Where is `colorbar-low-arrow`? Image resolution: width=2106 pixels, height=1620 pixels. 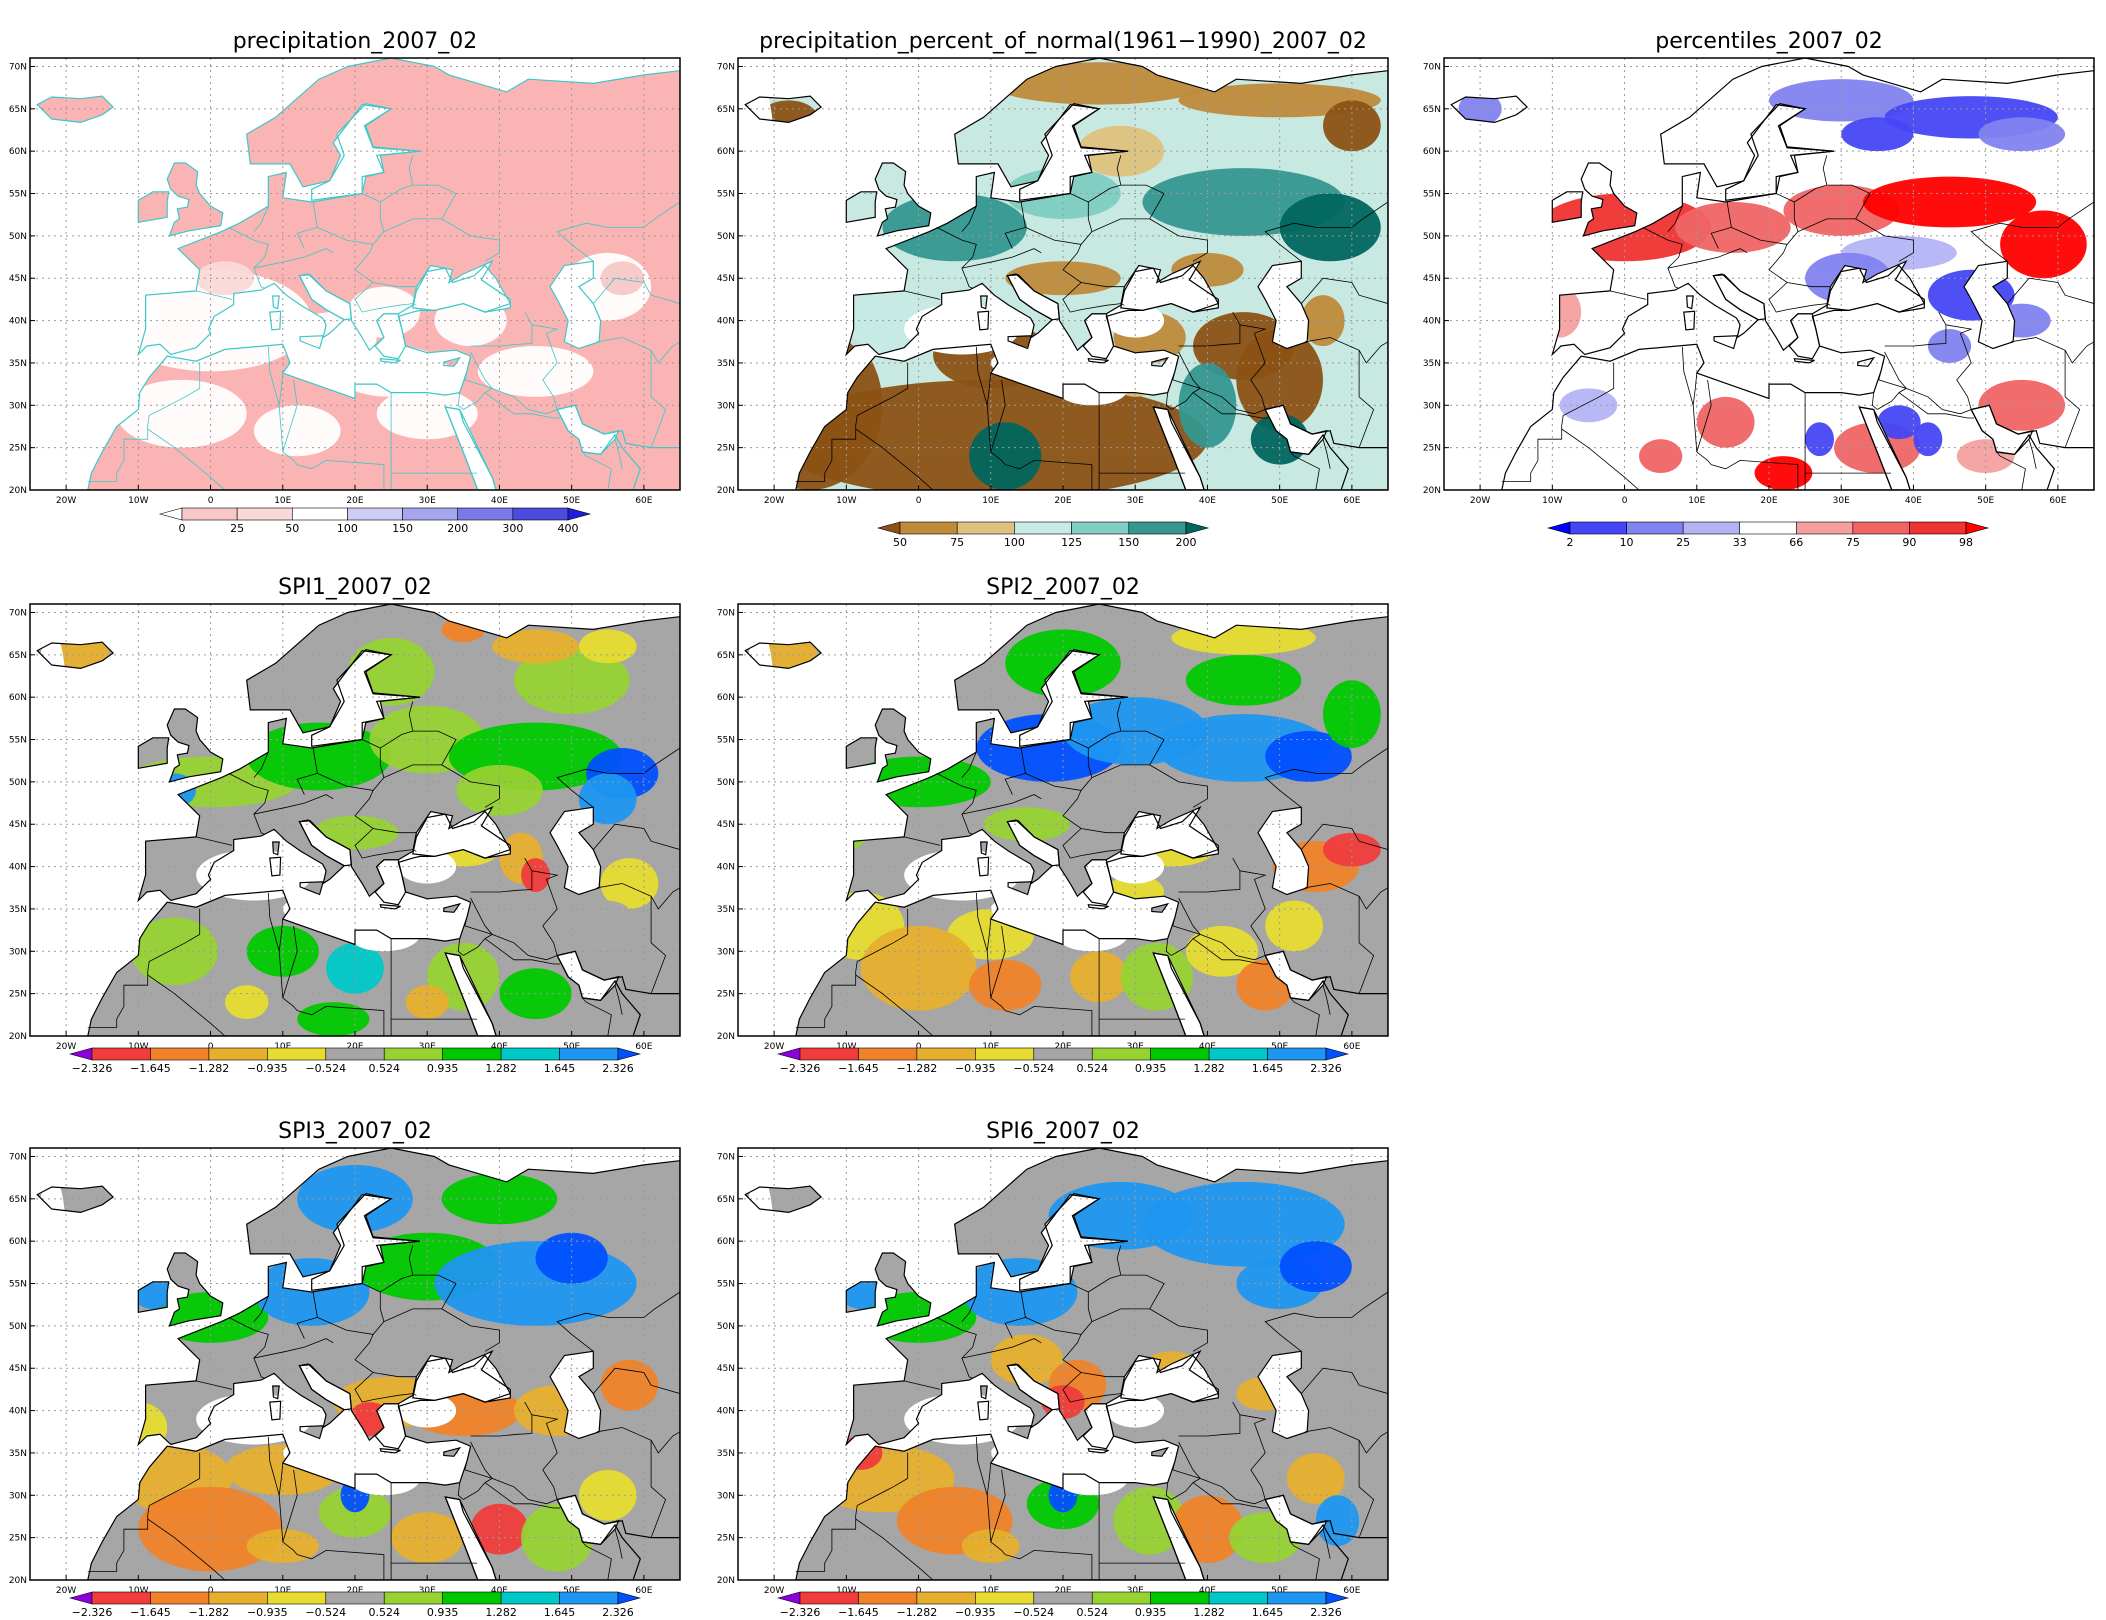 colorbar-low-arrow is located at coordinates (1558, 528).